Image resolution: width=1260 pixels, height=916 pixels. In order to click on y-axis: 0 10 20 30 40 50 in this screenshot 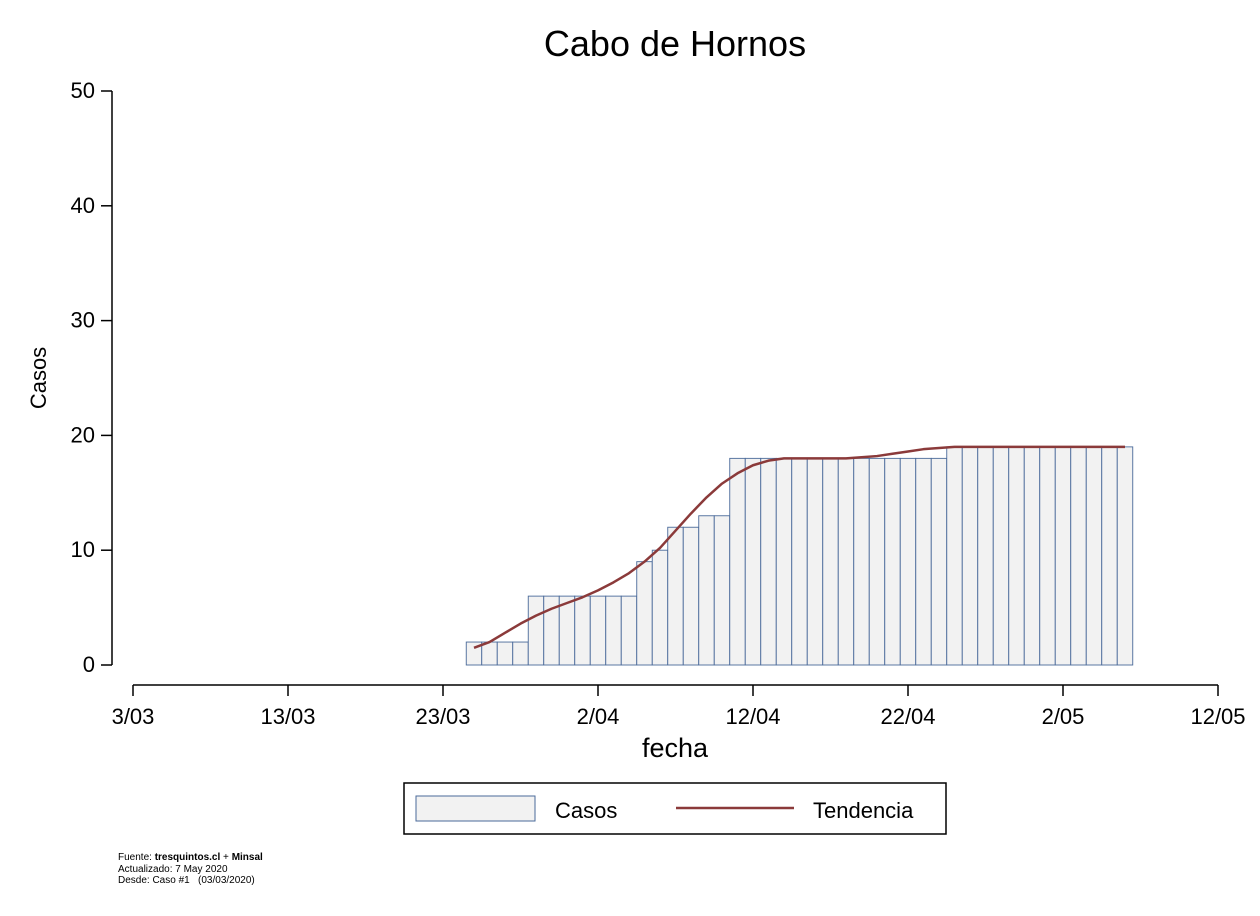, I will do `click(92, 377)`.